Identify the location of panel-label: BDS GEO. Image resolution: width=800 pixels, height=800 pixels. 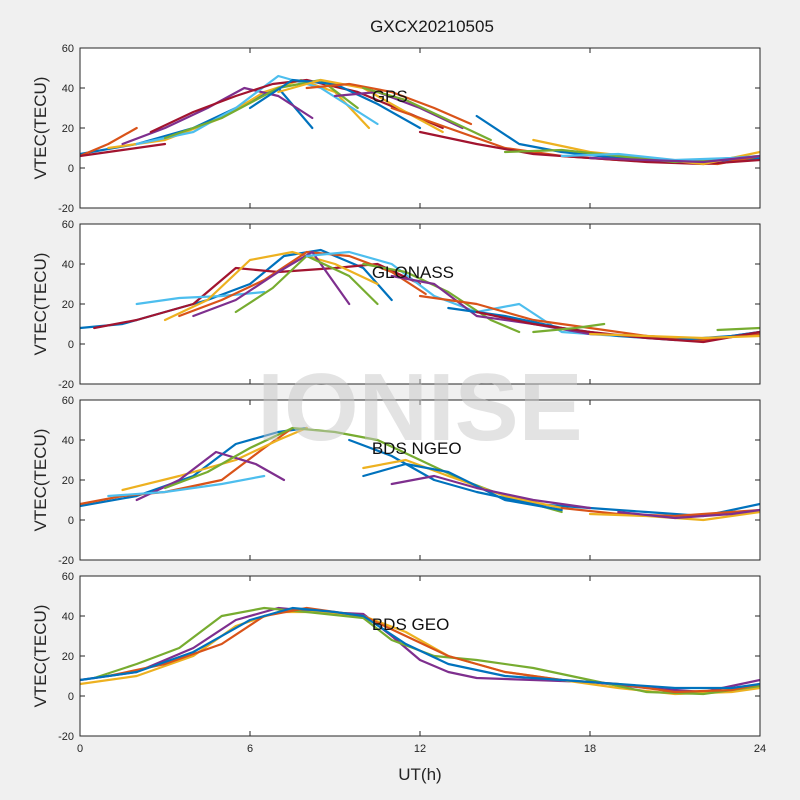
(410, 624).